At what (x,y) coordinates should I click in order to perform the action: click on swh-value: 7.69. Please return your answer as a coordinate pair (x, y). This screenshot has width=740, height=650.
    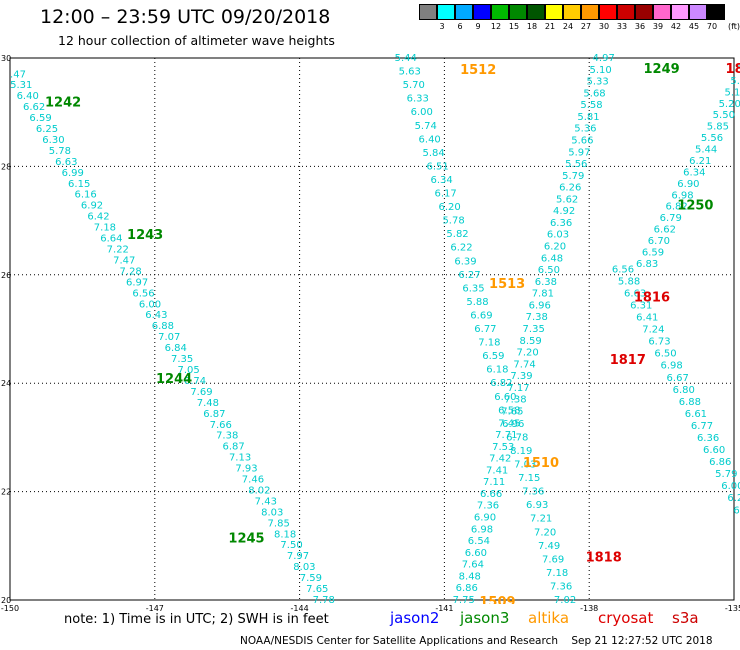
    Looking at the image, I should click on (553, 559).